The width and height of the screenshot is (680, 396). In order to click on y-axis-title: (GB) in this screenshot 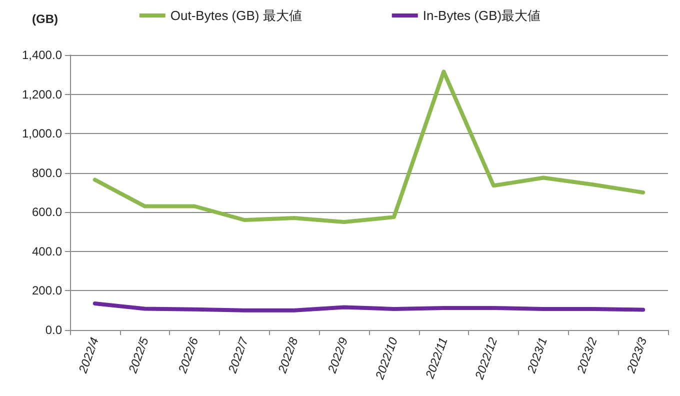, I will do `click(45, 19)`.